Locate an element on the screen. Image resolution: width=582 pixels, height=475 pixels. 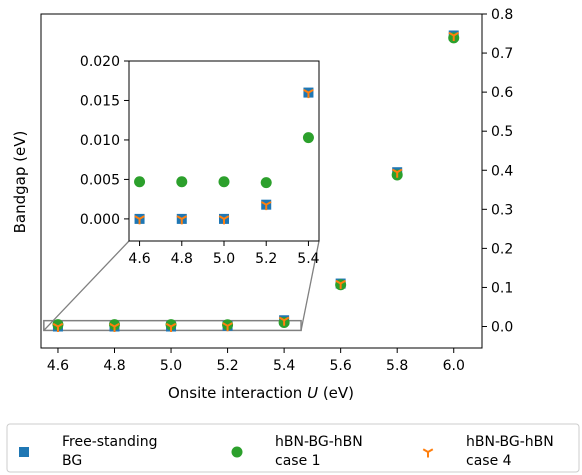
x-tick-label: 5.0 is located at coordinates (171, 366).